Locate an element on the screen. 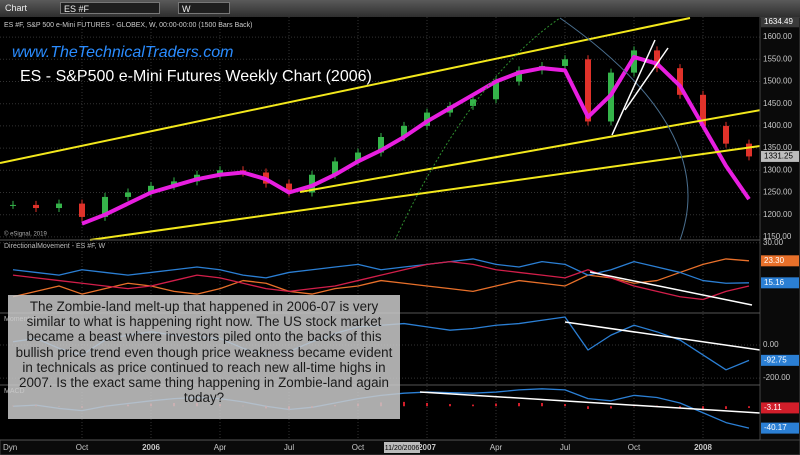 The width and height of the screenshot is (800, 455). cursor-box is located at coordinates (402, 447).